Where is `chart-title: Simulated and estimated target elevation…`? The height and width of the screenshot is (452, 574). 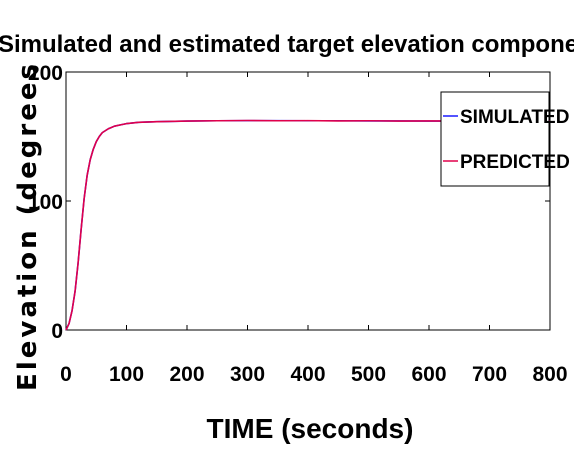
chart-title: Simulated and estimated target elevation… is located at coordinates (287, 44).